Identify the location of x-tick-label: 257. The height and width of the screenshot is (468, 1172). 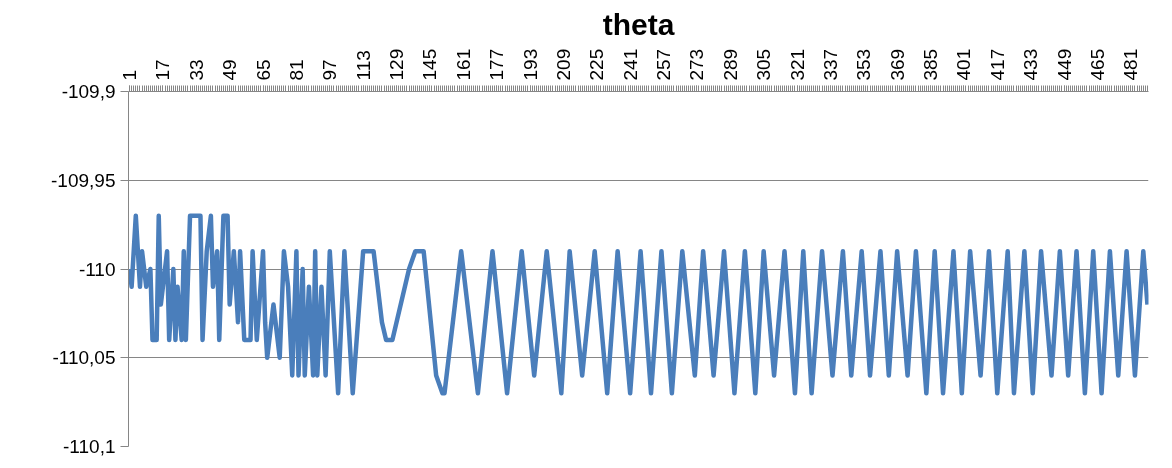
(664, 64).